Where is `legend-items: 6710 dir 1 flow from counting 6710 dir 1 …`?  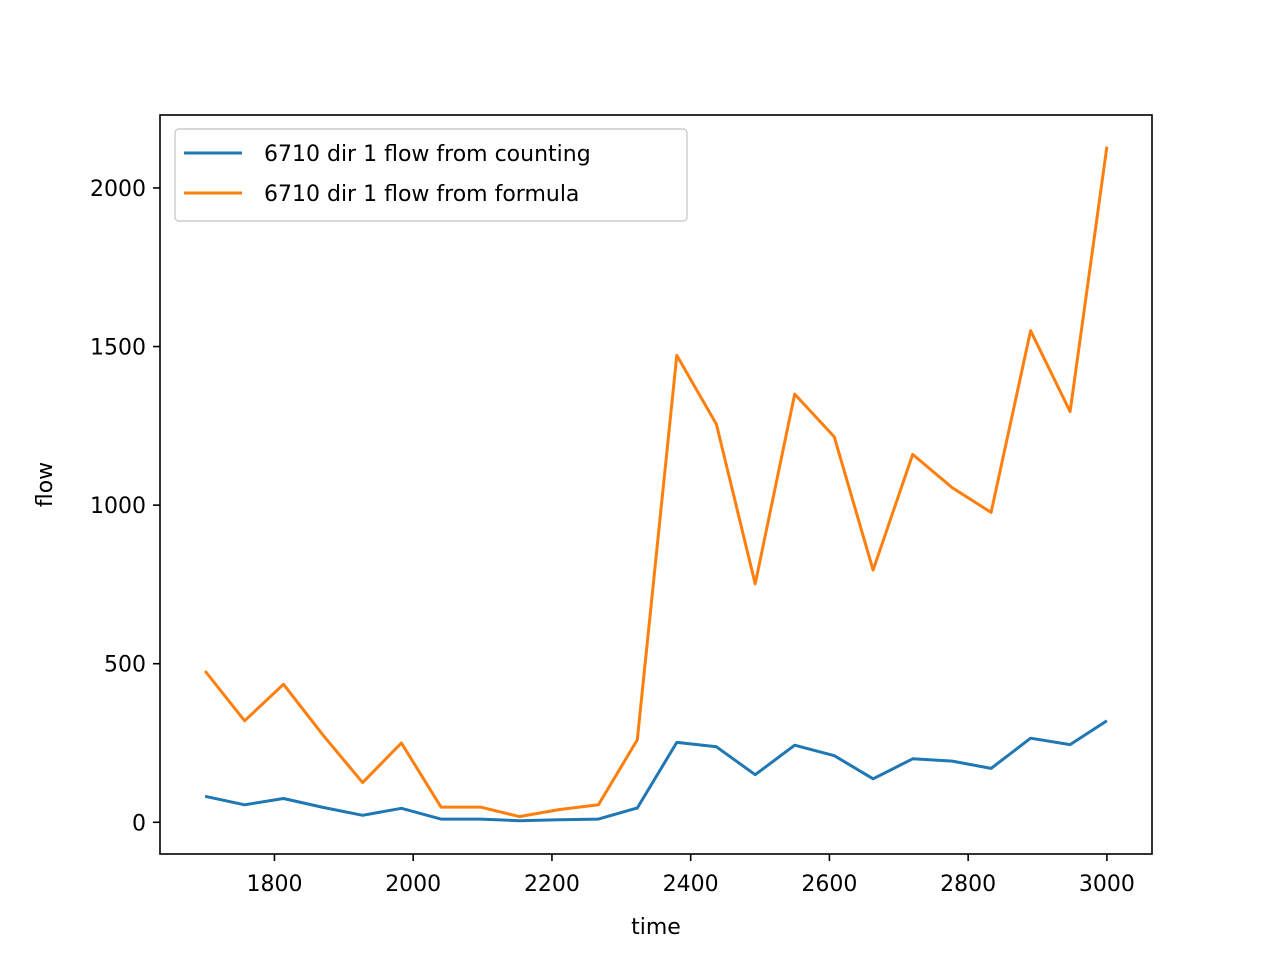
legend-items: 6710 dir 1 flow from counting 6710 dir 1 … is located at coordinates (387, 174).